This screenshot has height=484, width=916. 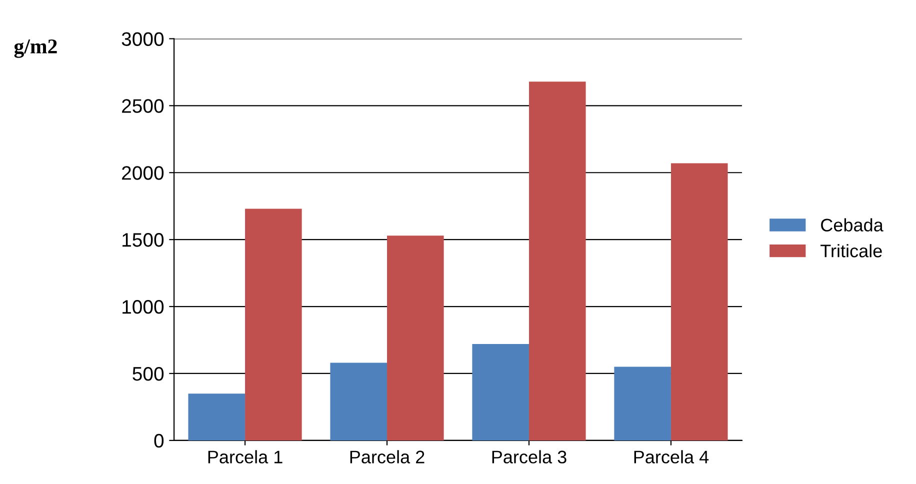 I want to click on x-tick-label: Parcela 2, so click(x=387, y=457).